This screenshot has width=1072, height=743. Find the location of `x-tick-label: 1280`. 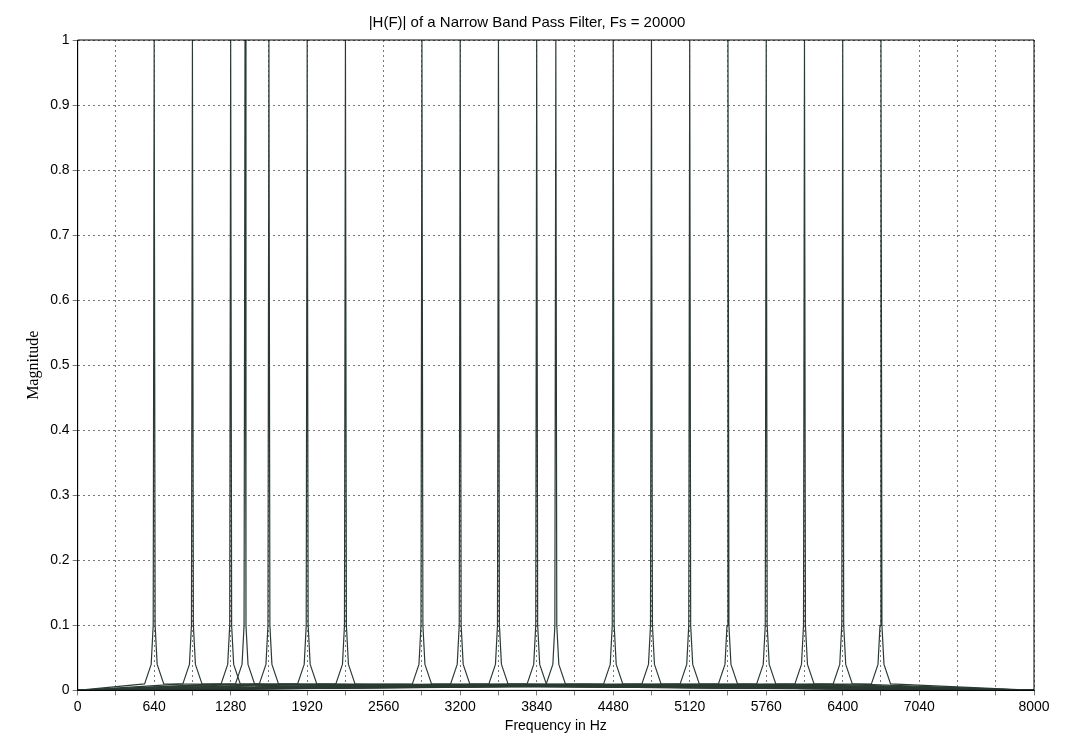

x-tick-label: 1280 is located at coordinates (231, 705).